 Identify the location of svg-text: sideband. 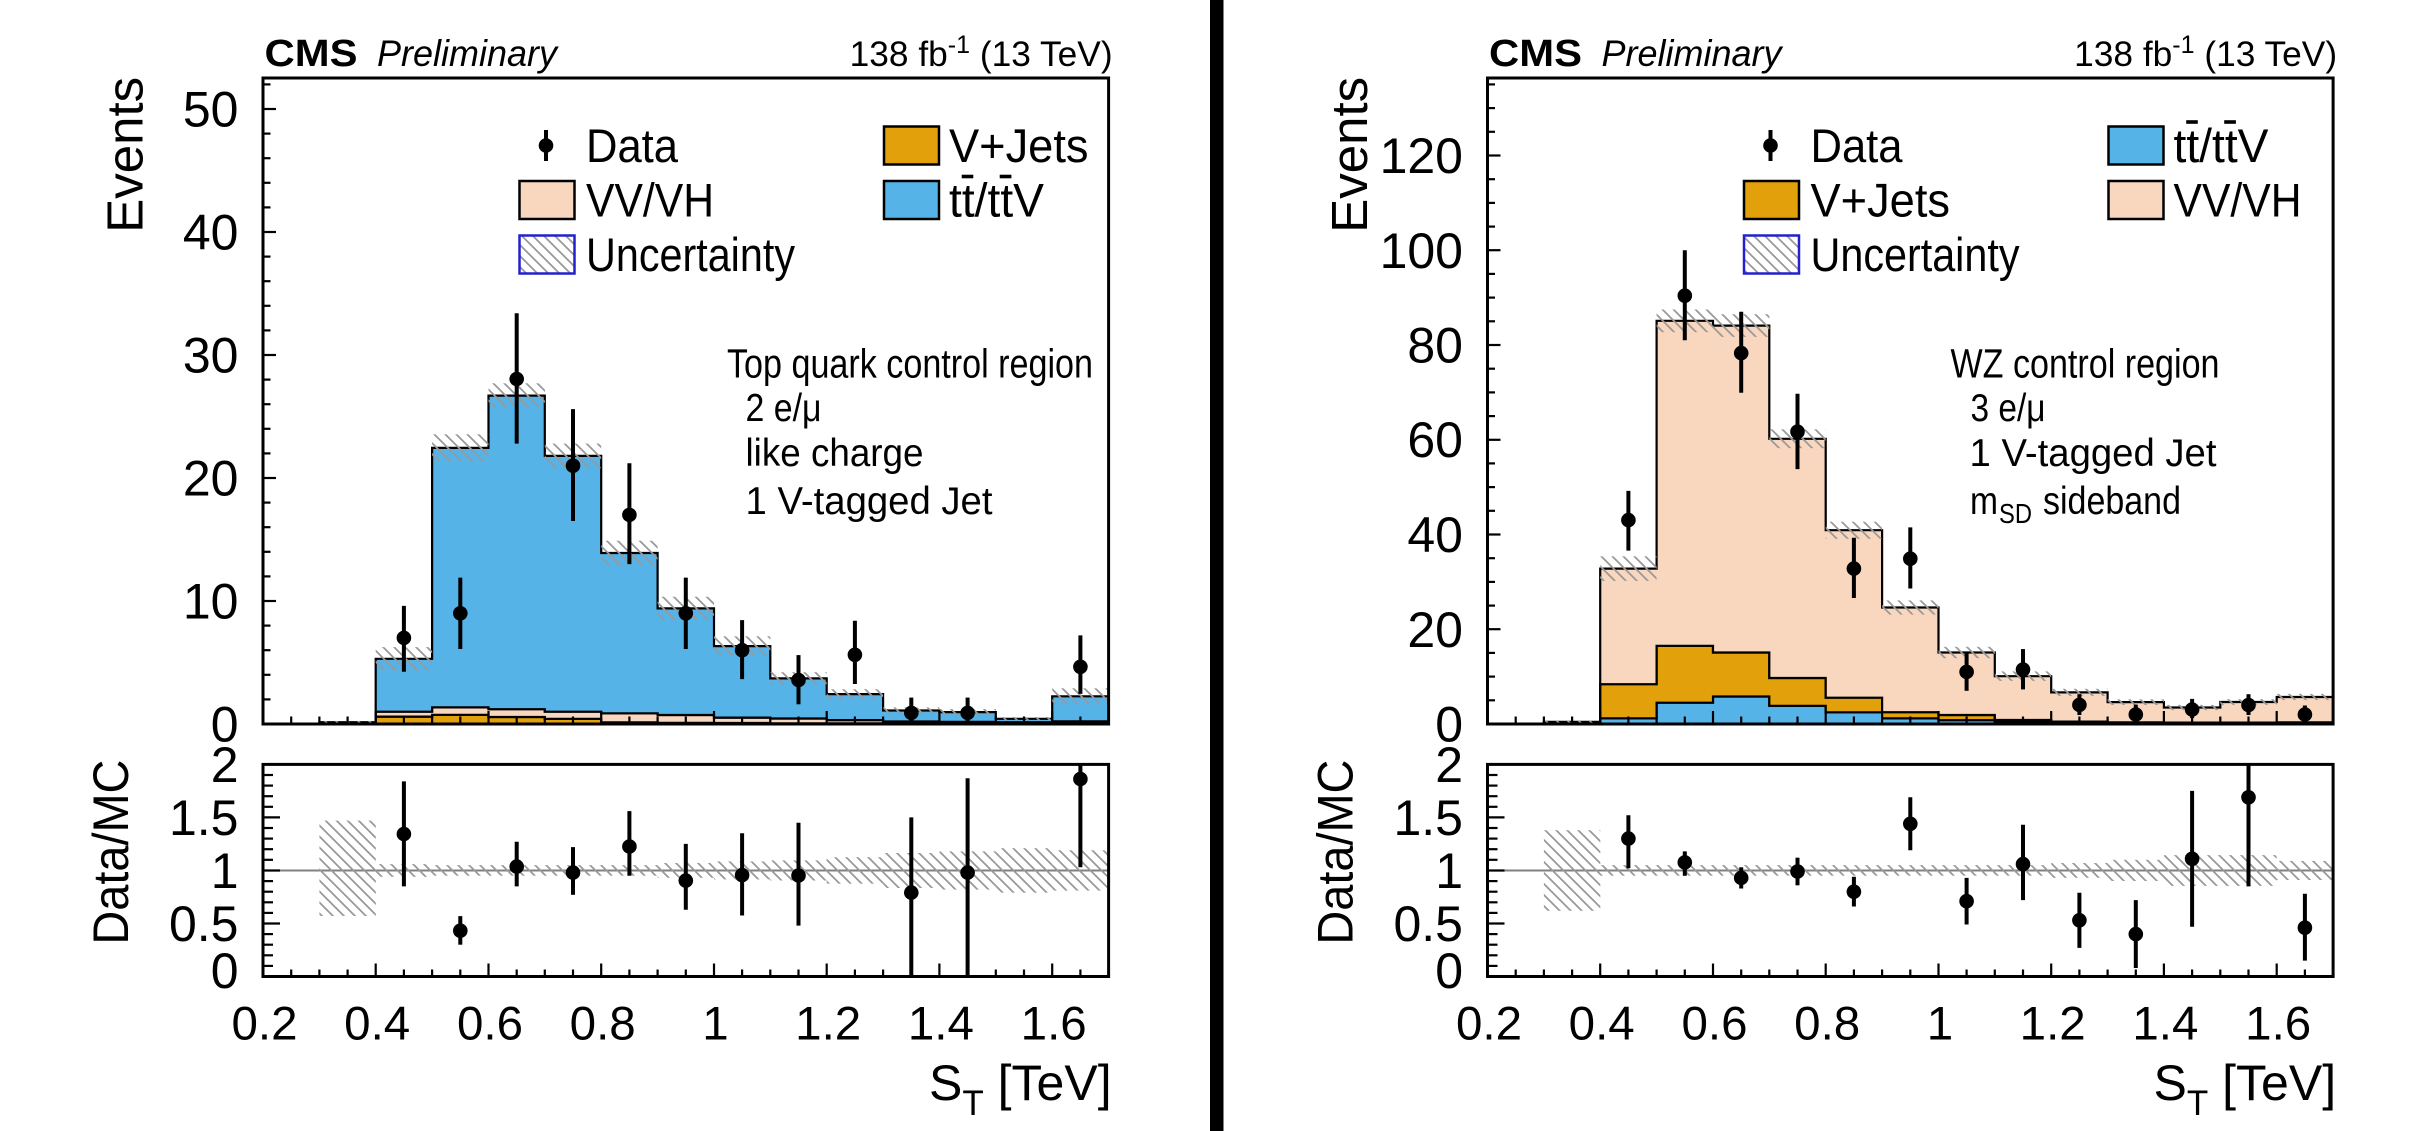
(2112, 501).